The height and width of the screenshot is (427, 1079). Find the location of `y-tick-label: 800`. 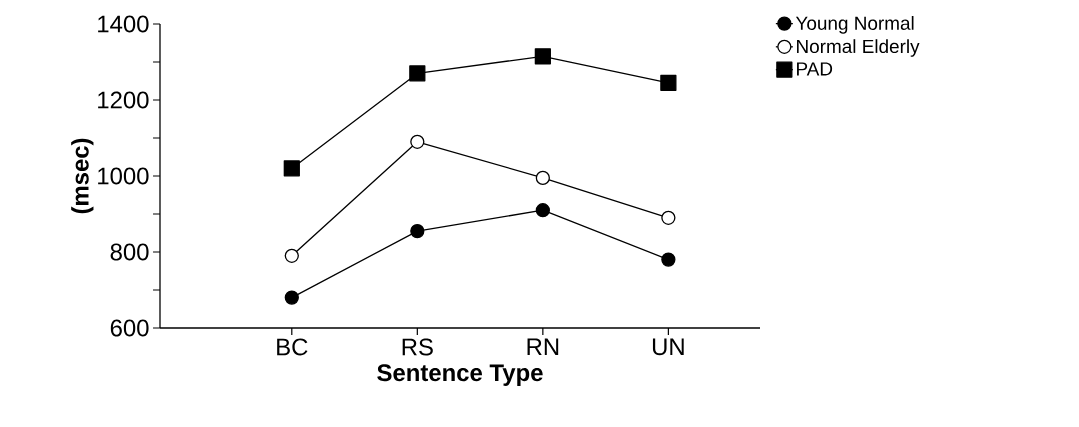

y-tick-label: 800 is located at coordinates (129, 252).